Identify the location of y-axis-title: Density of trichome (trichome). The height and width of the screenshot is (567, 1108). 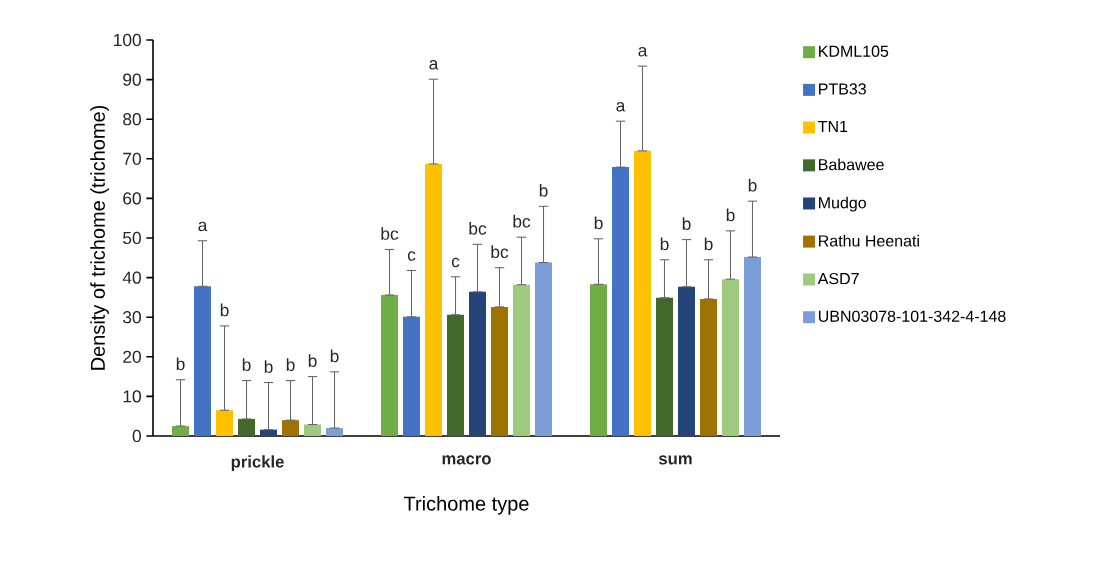
(99, 237).